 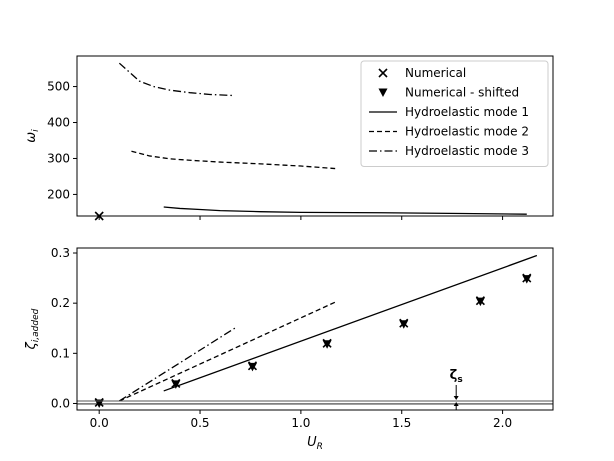 I want to click on zeta-s-label: ζs, so click(x=456, y=376).